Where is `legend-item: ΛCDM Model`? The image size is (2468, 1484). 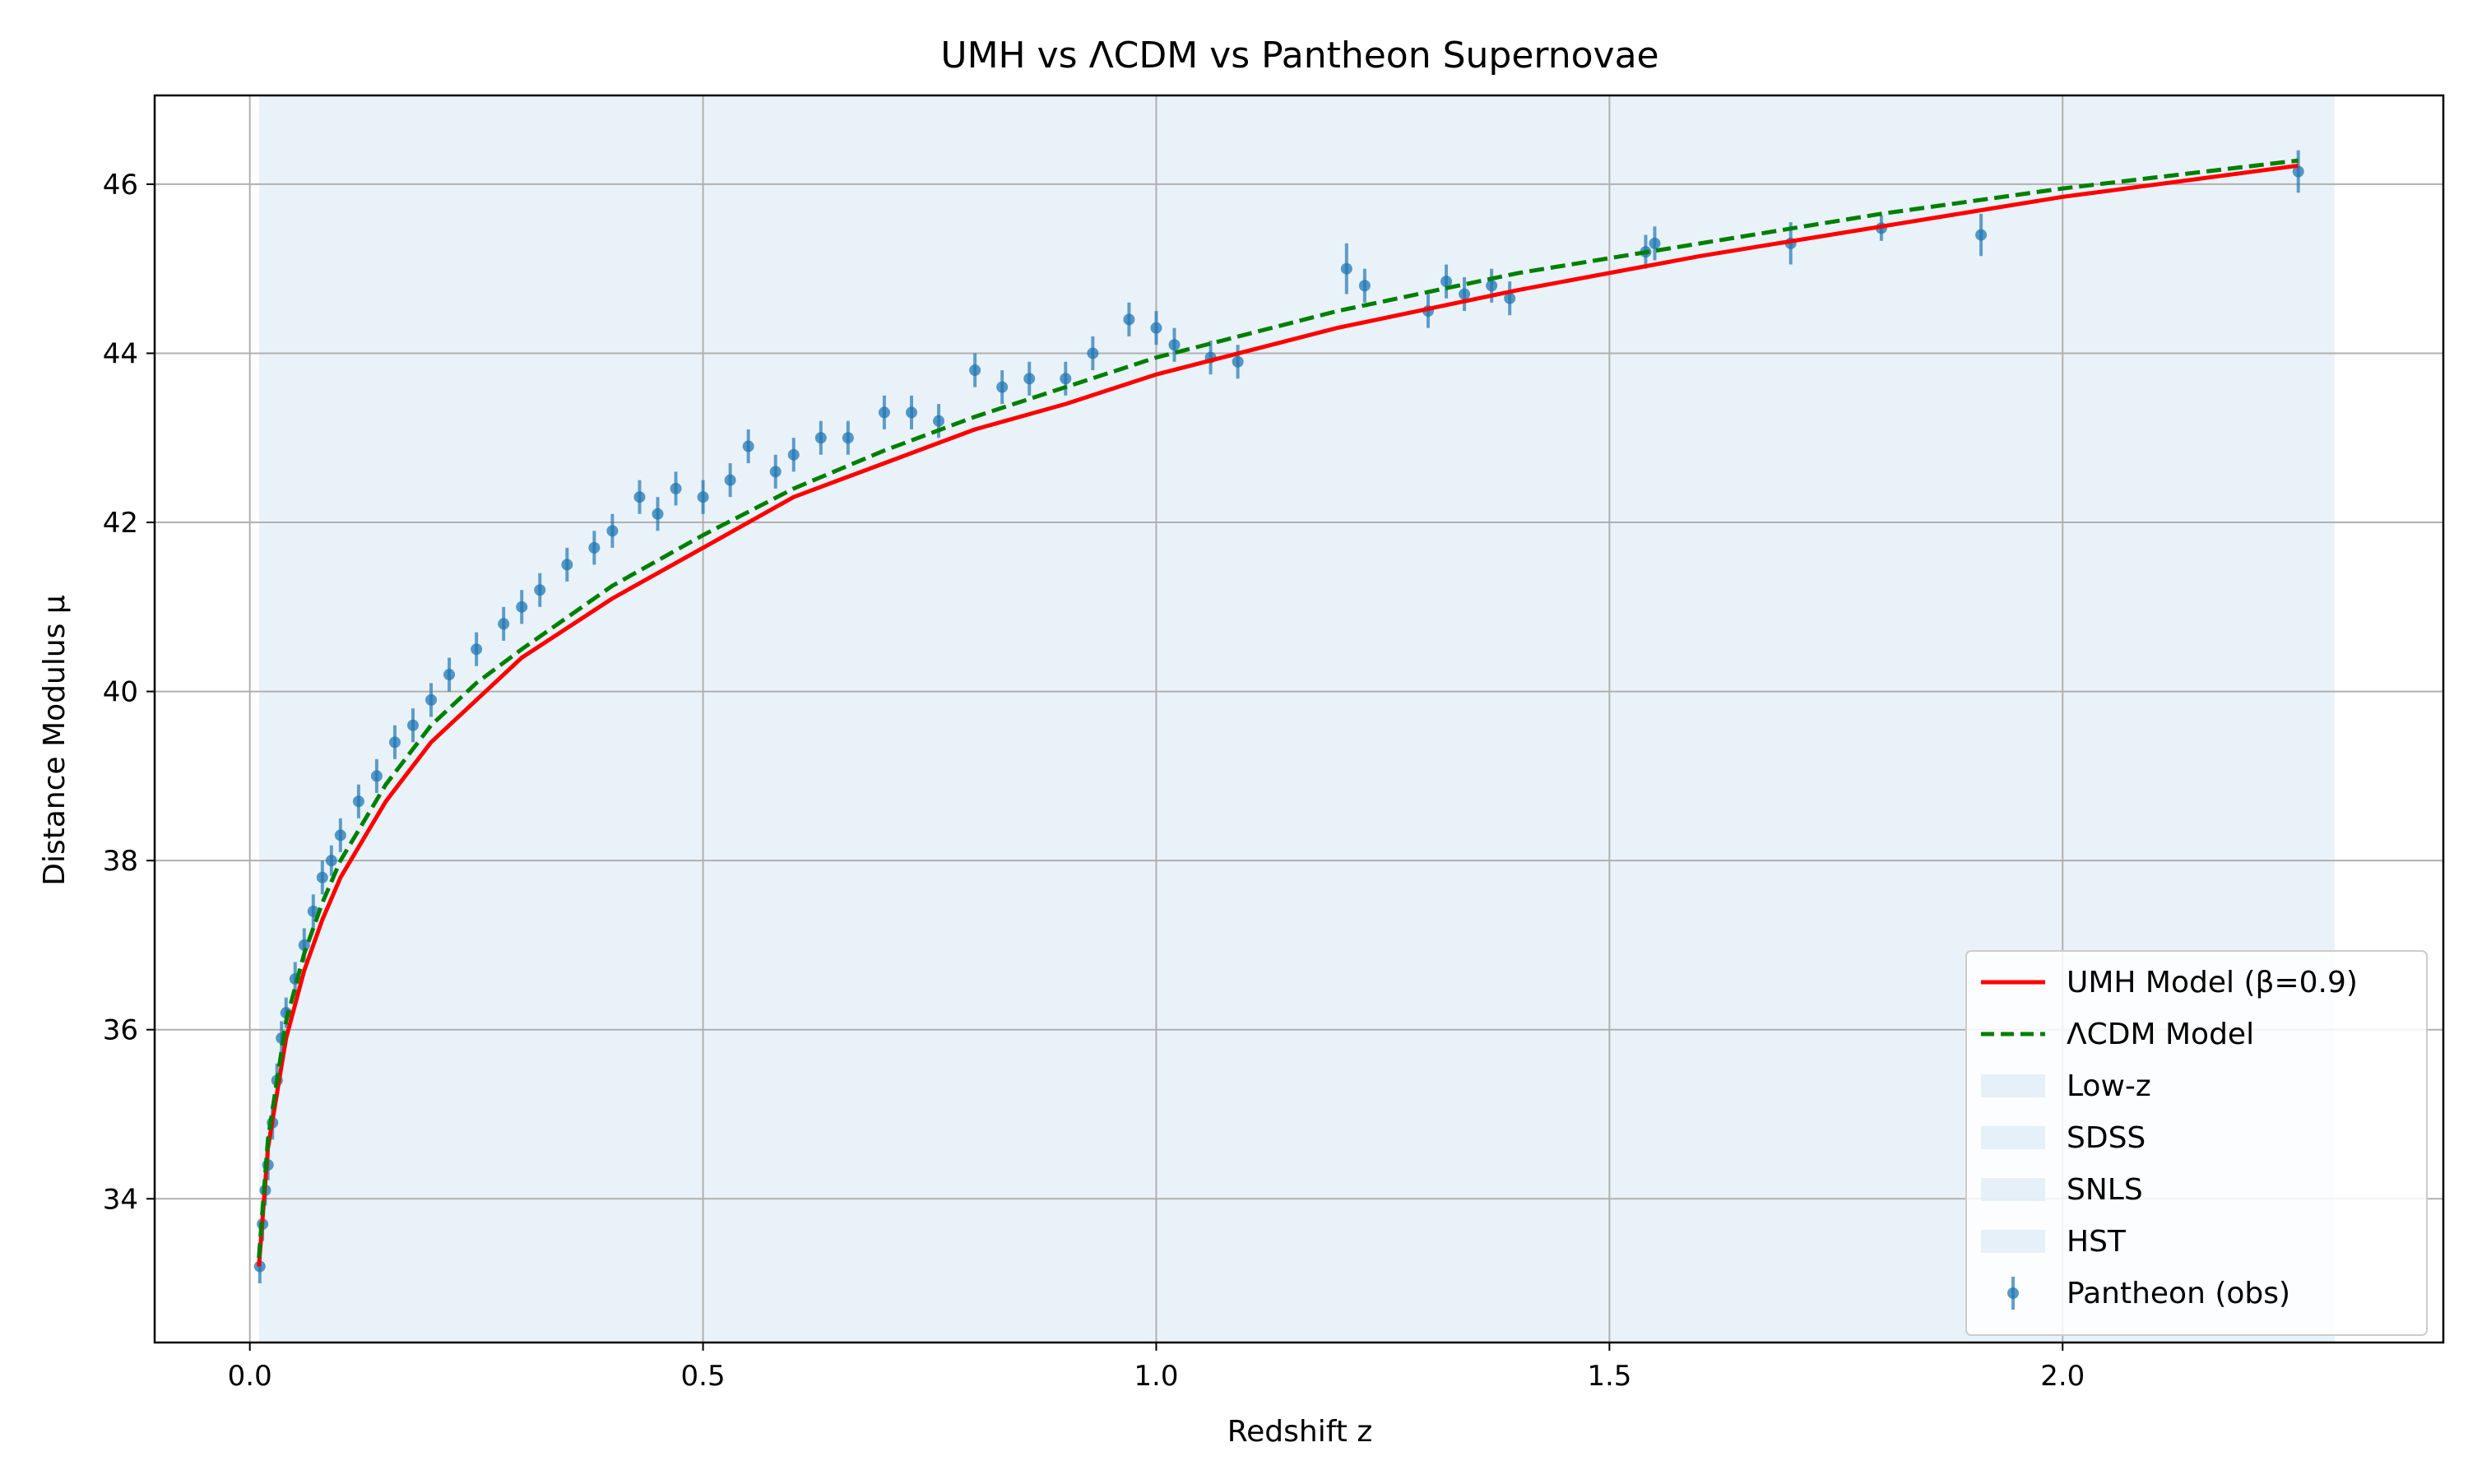 legend-item: ΛCDM Model is located at coordinates (2117, 1034).